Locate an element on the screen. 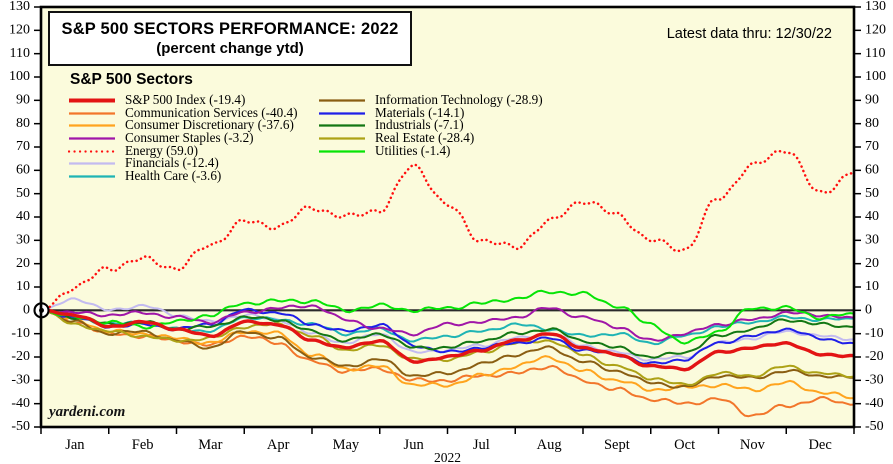 The height and width of the screenshot is (464, 893). x-tick-label: Nov is located at coordinates (753, 445).